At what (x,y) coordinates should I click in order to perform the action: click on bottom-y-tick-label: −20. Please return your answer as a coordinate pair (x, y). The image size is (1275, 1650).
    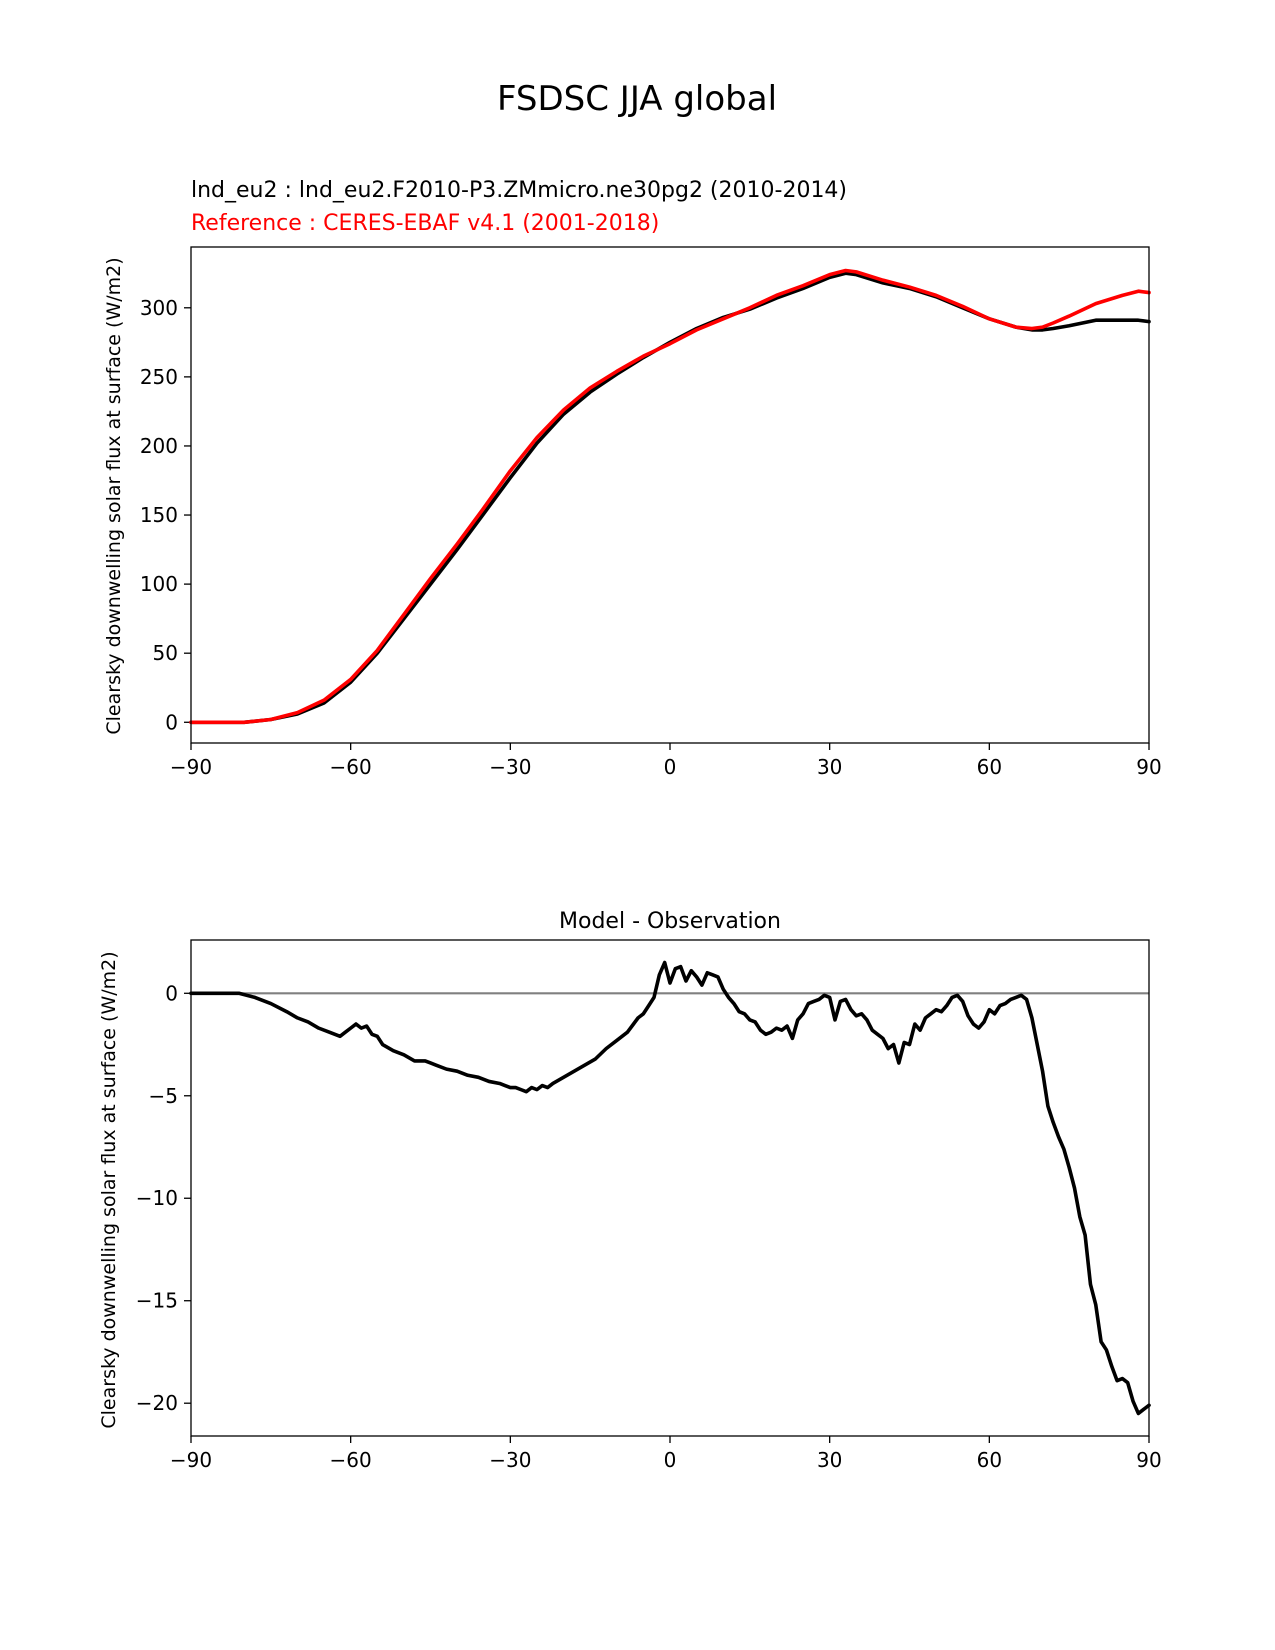
    Looking at the image, I should click on (157, 1403).